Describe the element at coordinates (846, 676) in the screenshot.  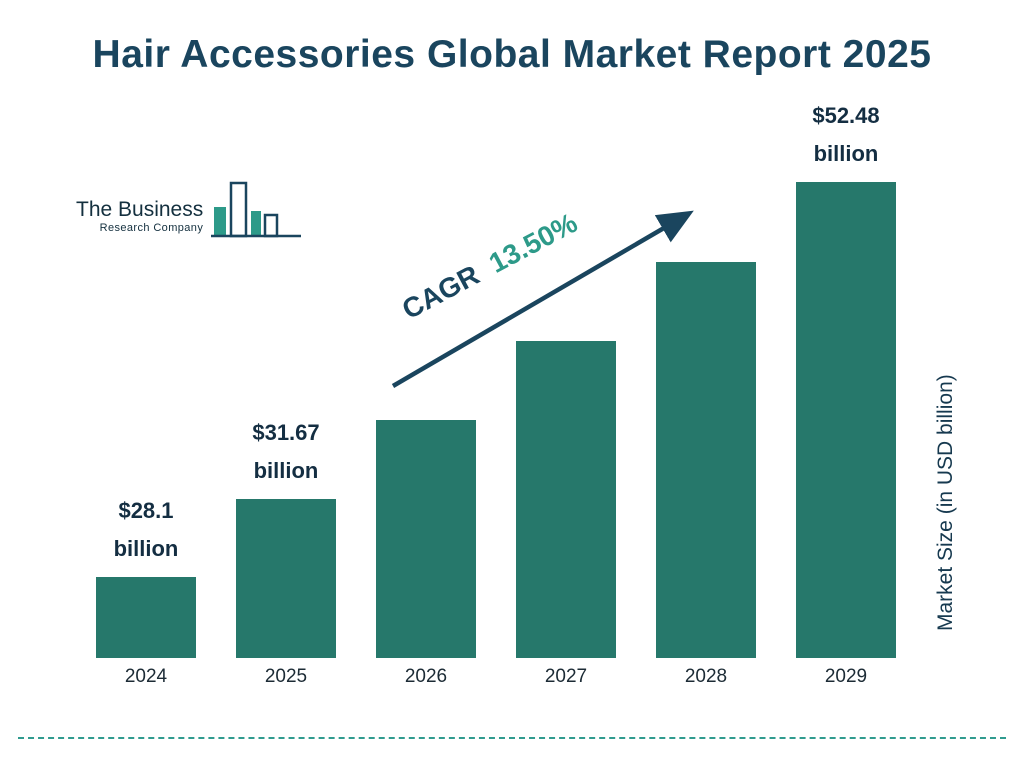
I see `year-label-2029: 2029` at that location.